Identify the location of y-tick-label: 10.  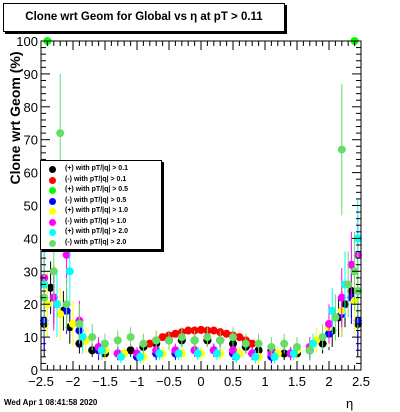
(31, 337).